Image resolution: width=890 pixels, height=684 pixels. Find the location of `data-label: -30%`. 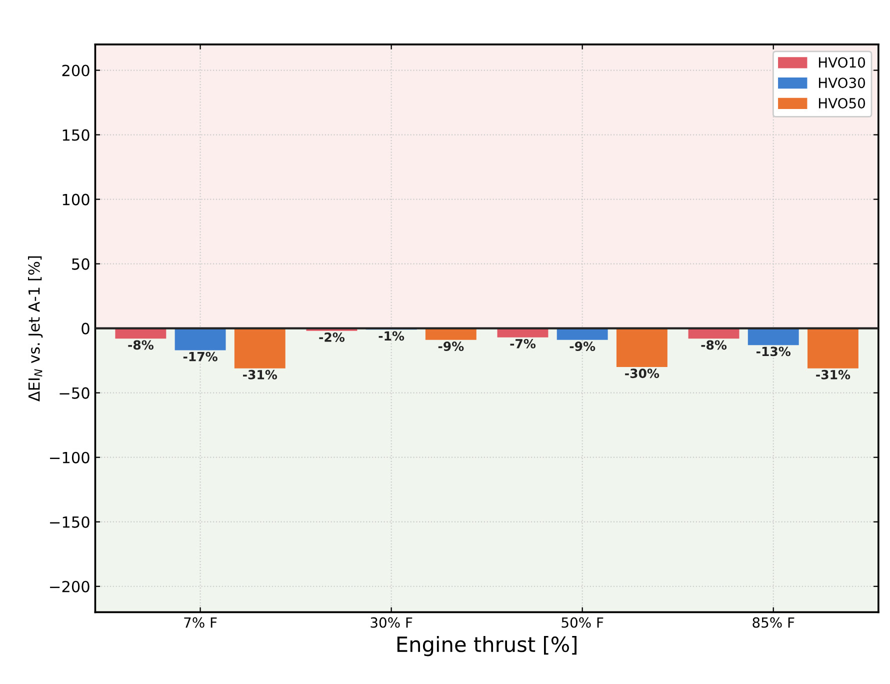

data-label: -30% is located at coordinates (642, 373).